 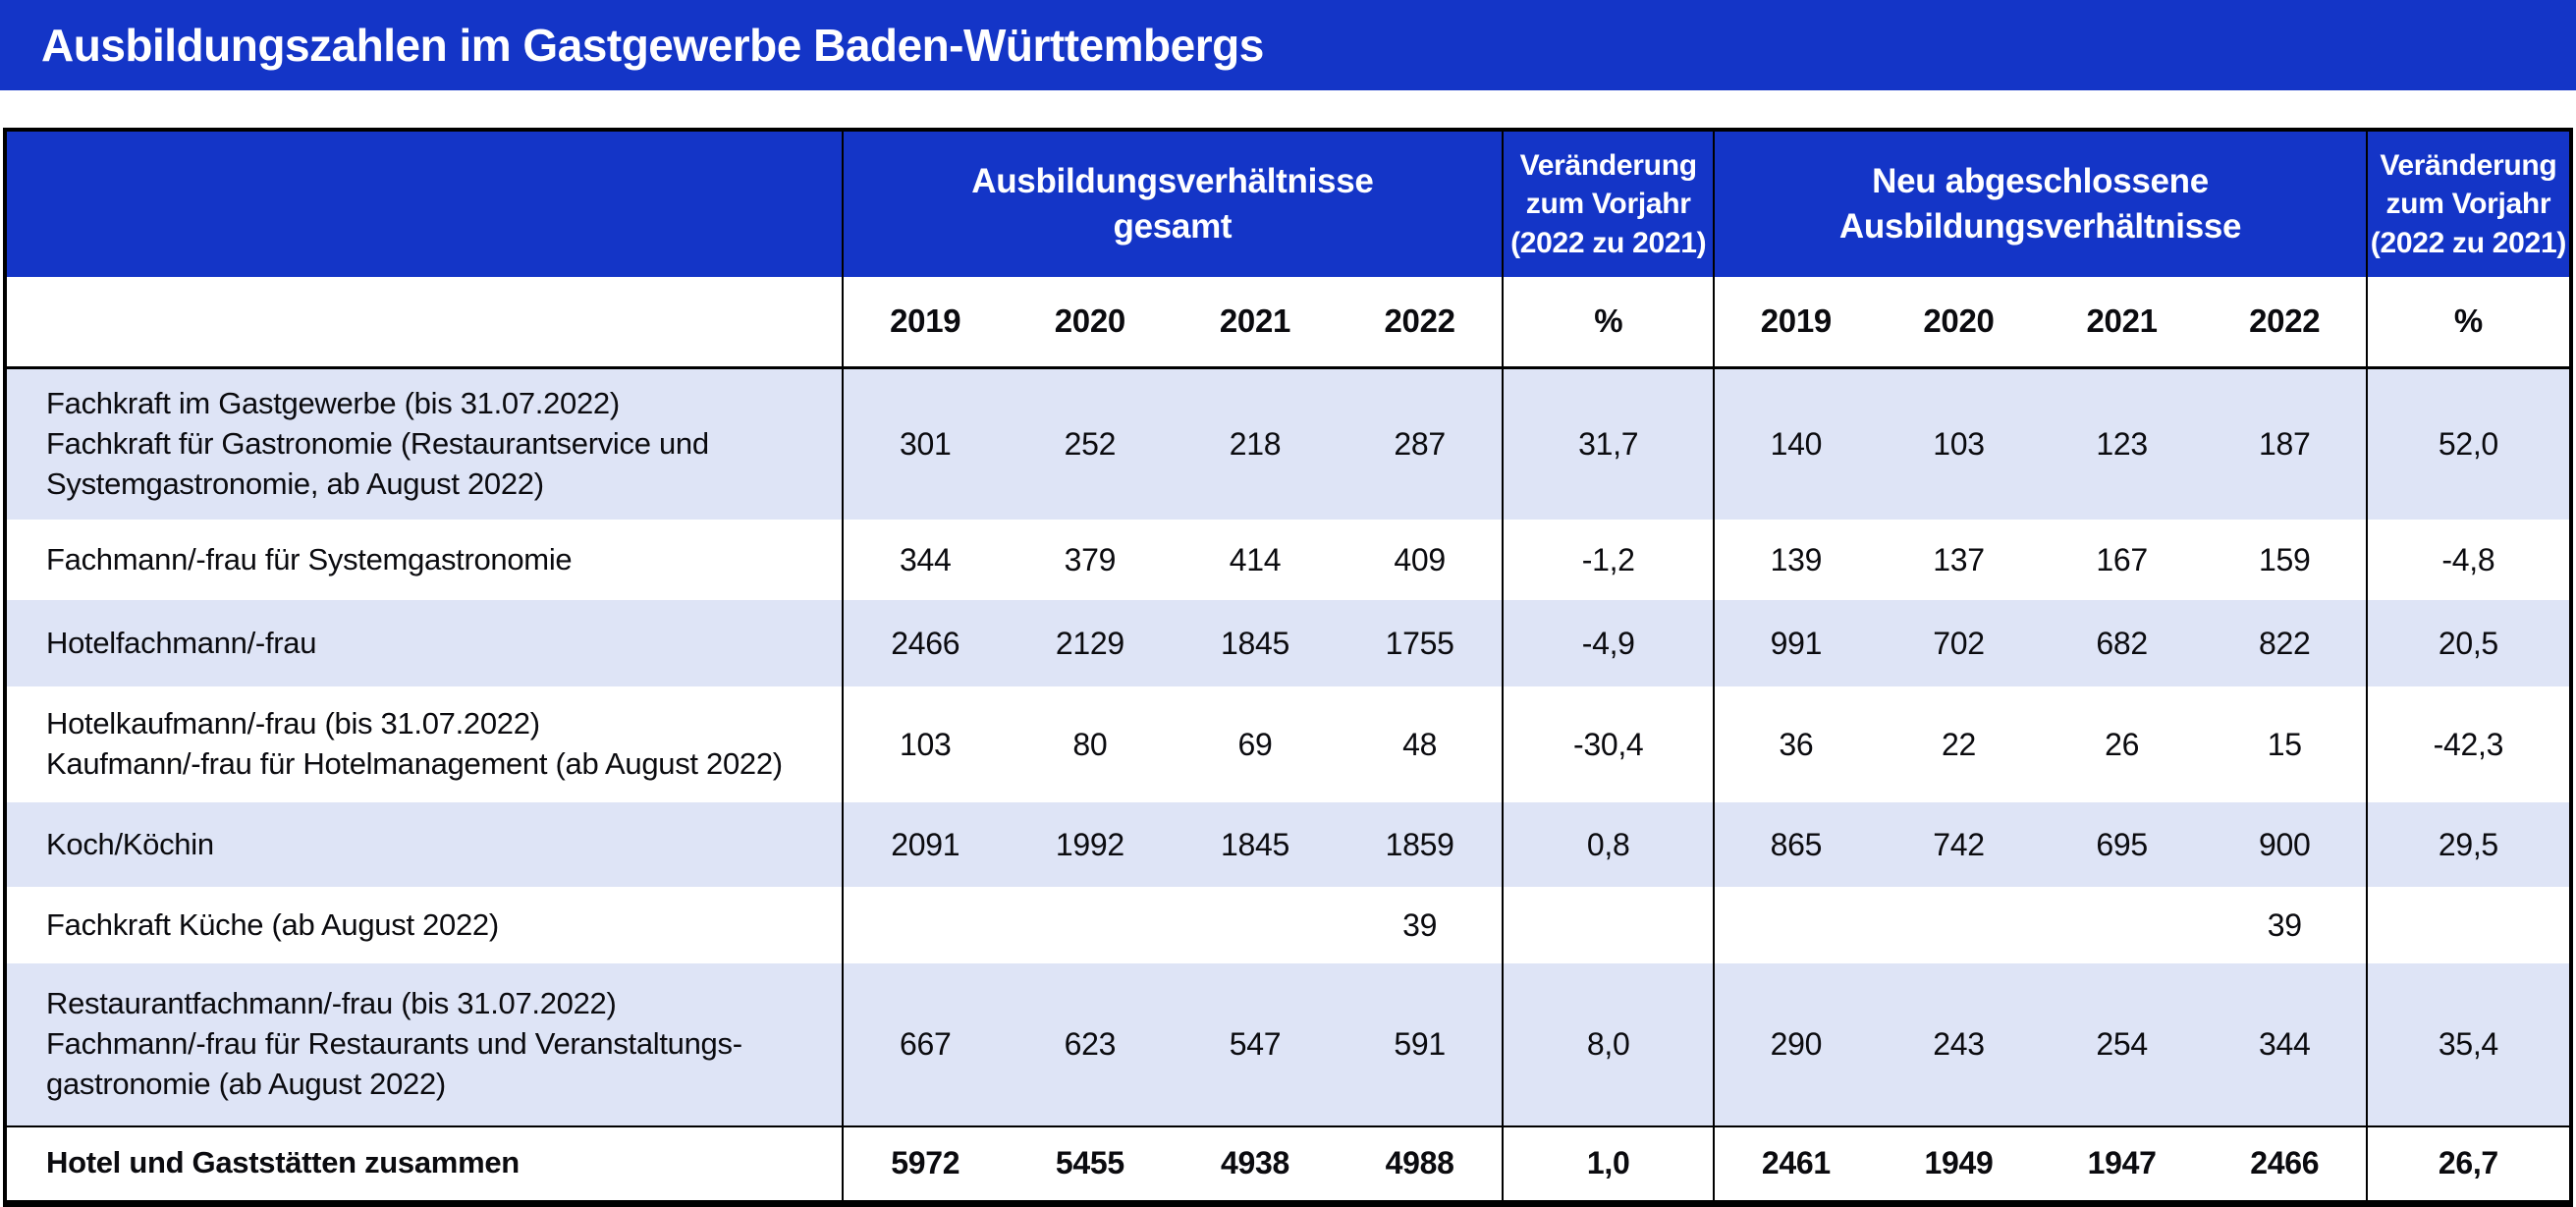 What do you see at coordinates (2468, 204) in the screenshot?
I see `group-header-change-2: Veränderung zum Vorjahr (2022 zu 2021)` at bounding box center [2468, 204].